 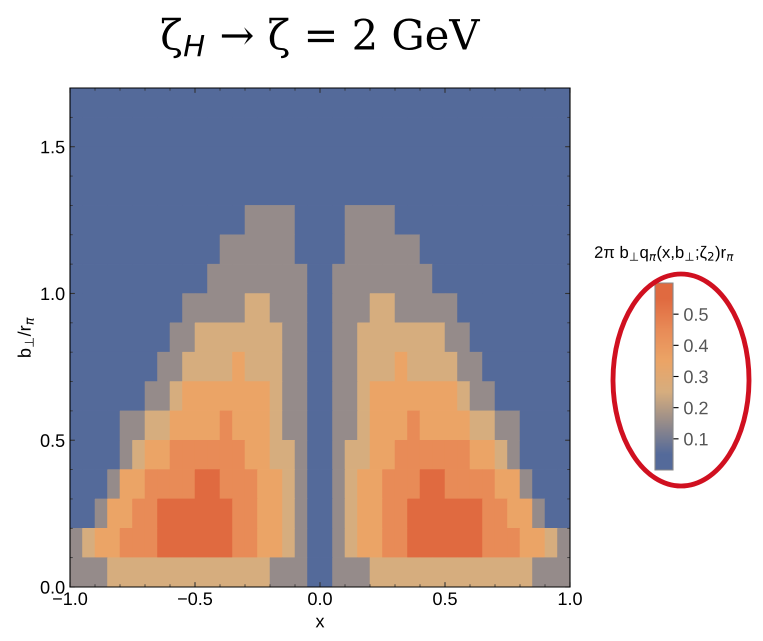 I want to click on y-axis-title: b$_{⊥}$/r$_{π}$, so click(x=26, y=337).